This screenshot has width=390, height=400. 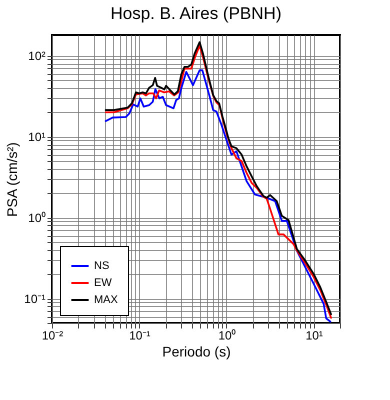 I want to click on x-tick-label: 10⁻¹, so click(x=139, y=335).